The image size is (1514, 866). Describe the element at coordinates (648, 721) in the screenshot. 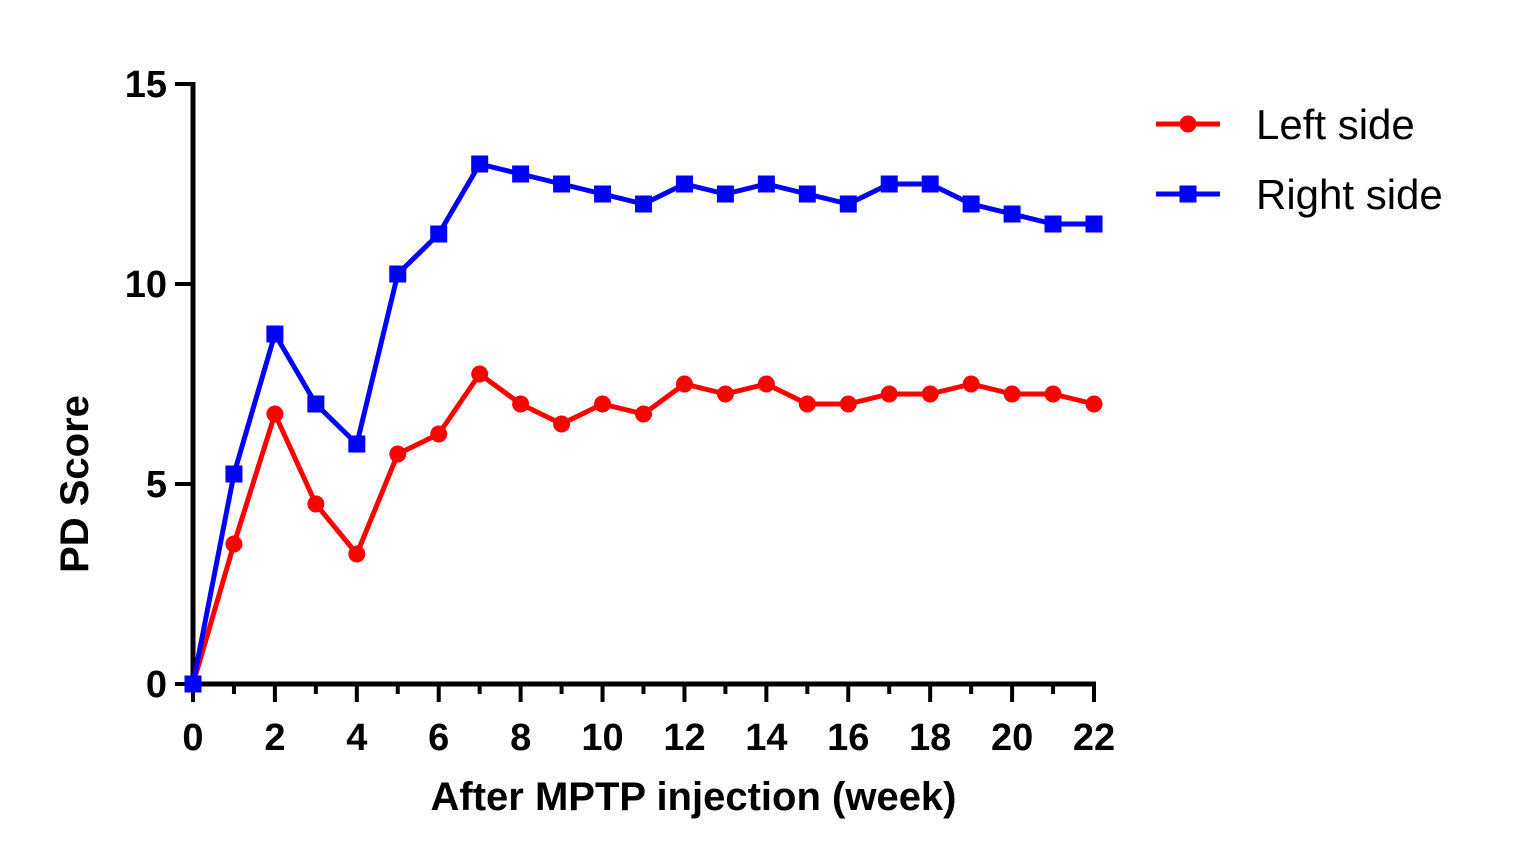

I see `x-ticks: 0 2 4 6 8 10 12 14 16 18 20 22` at that location.